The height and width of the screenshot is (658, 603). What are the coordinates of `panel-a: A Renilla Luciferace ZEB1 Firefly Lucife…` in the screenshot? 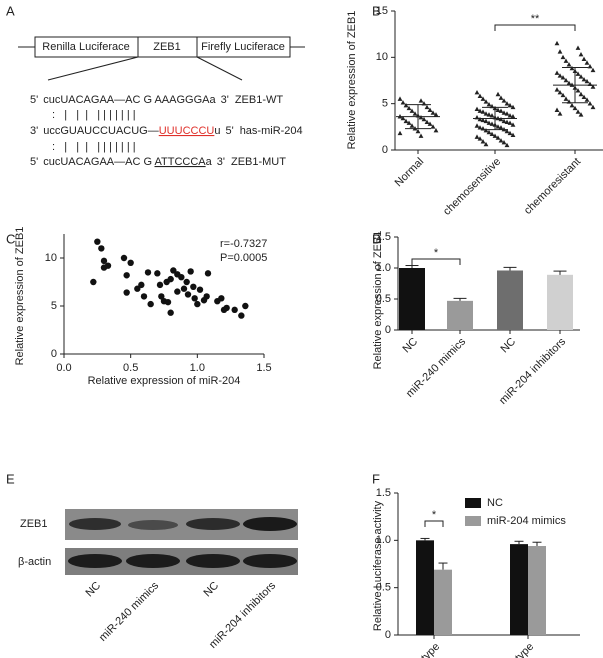 It's located at (155, 42).